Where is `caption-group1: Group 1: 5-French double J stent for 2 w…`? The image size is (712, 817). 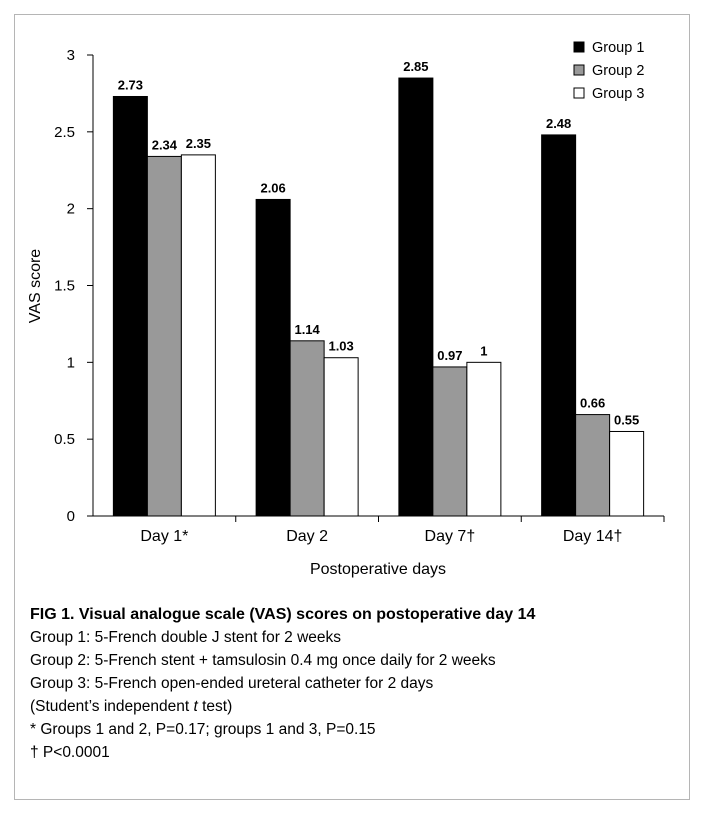 caption-group1: Group 1: 5-French double J stent for 2 w… is located at coordinates (186, 637).